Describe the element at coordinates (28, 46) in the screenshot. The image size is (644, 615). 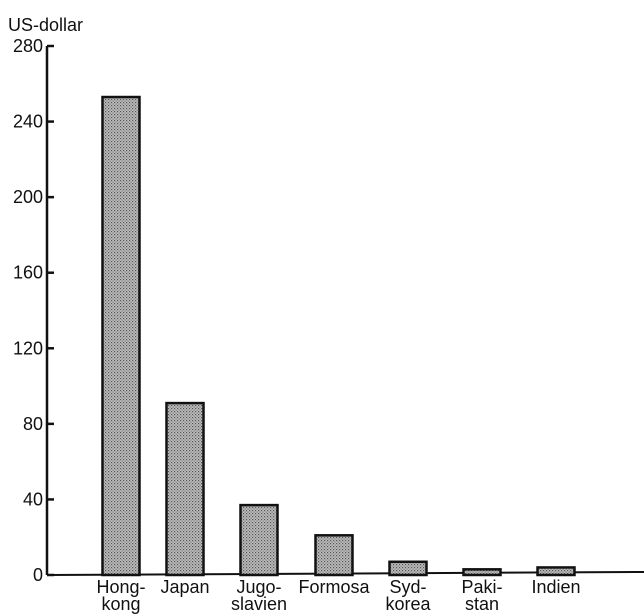
I see `y-tick-label: 280` at that location.